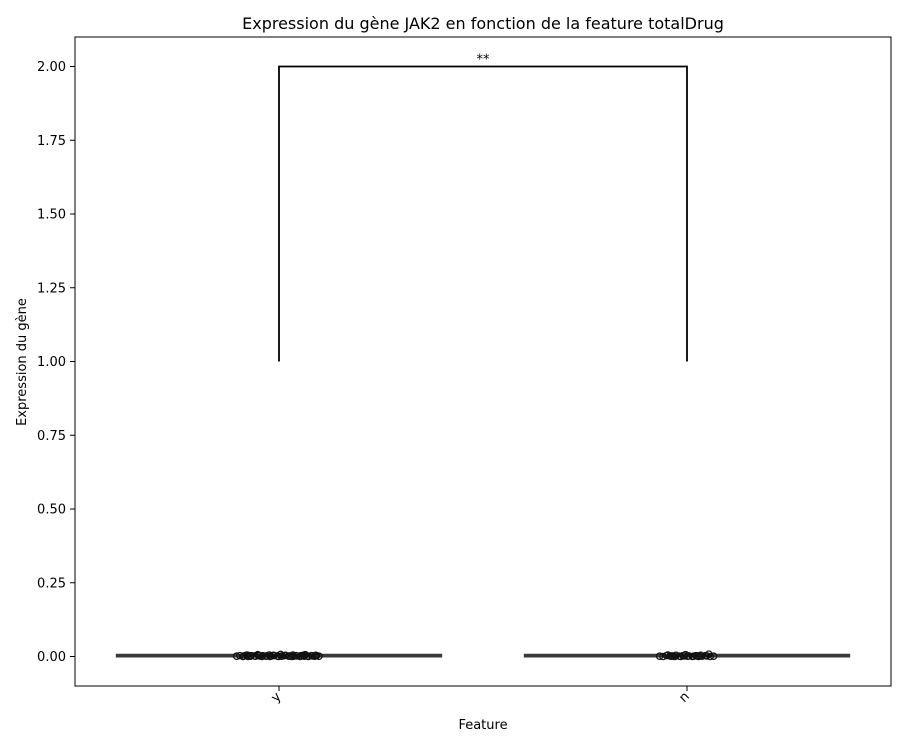 This screenshot has height=746, width=906. Describe the element at coordinates (51, 67) in the screenshot. I see `y-tick-label: 2.00` at that location.